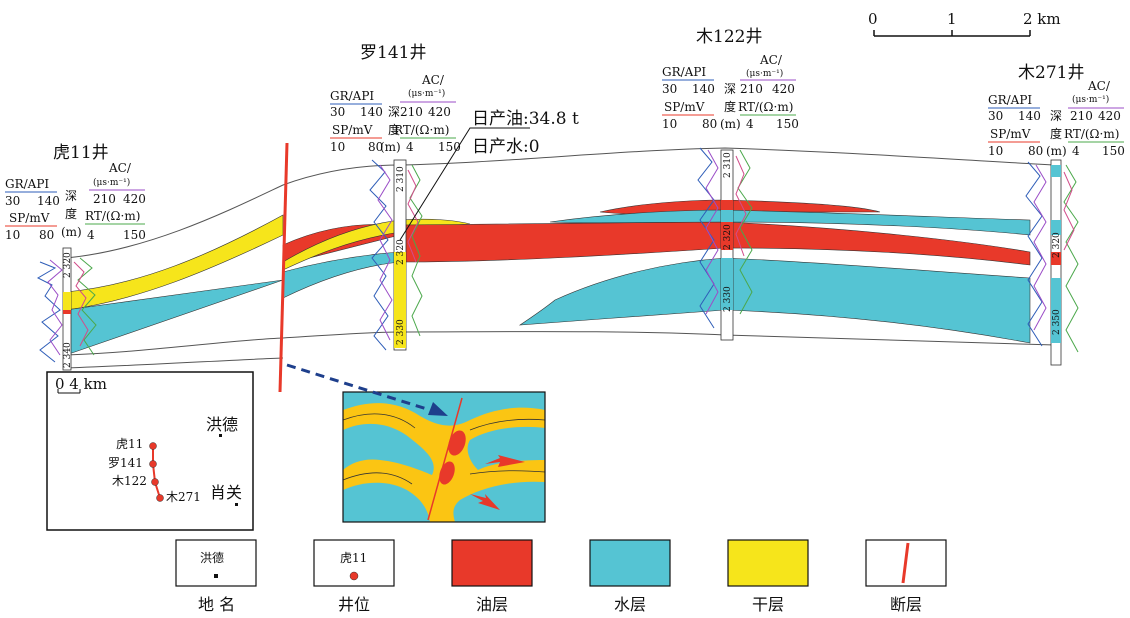 The width and height of the screenshot is (1130, 618). I want to click on oil-production: 日产油:34.8 t, so click(525, 119).